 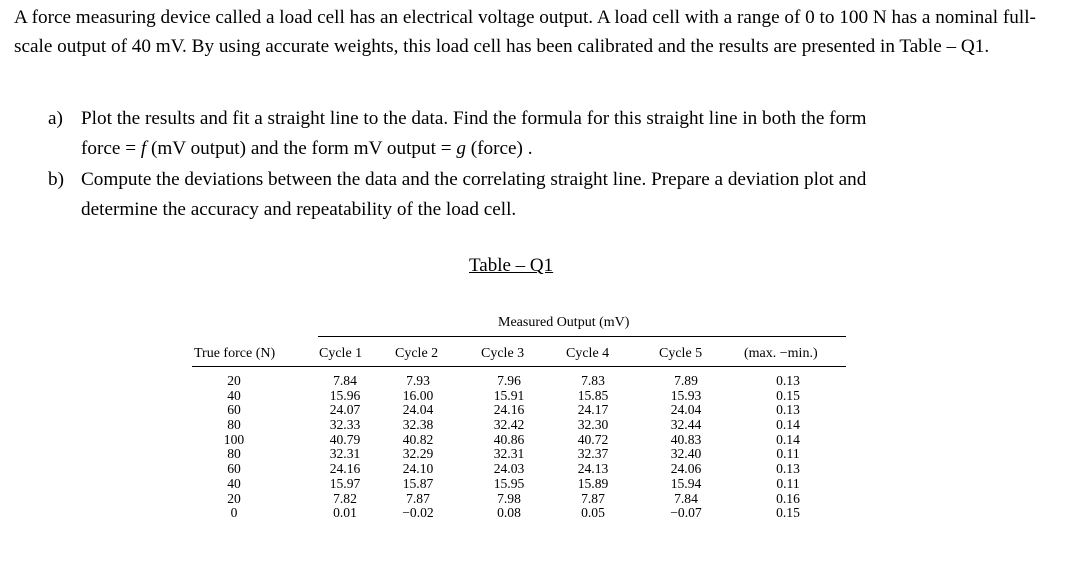 I want to click on table-cell: 7.96, so click(x=509, y=380).